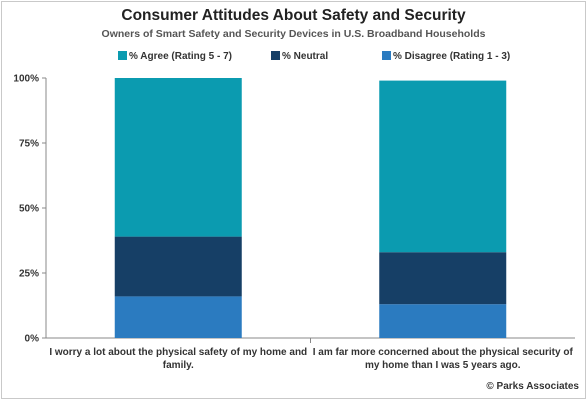 Image resolution: width=587 pixels, height=400 pixels. Describe the element at coordinates (443, 365) in the screenshot. I see `x-category-label: my home than I was 5 years ago.` at that location.